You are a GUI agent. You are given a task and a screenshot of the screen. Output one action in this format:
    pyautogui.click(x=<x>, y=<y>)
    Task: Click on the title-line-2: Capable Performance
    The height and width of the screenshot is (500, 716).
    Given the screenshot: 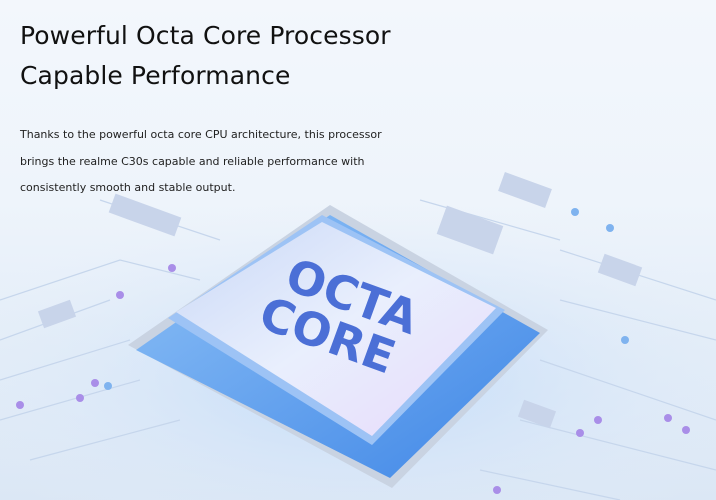 What is the action you would take?
    pyautogui.click(x=155, y=75)
    